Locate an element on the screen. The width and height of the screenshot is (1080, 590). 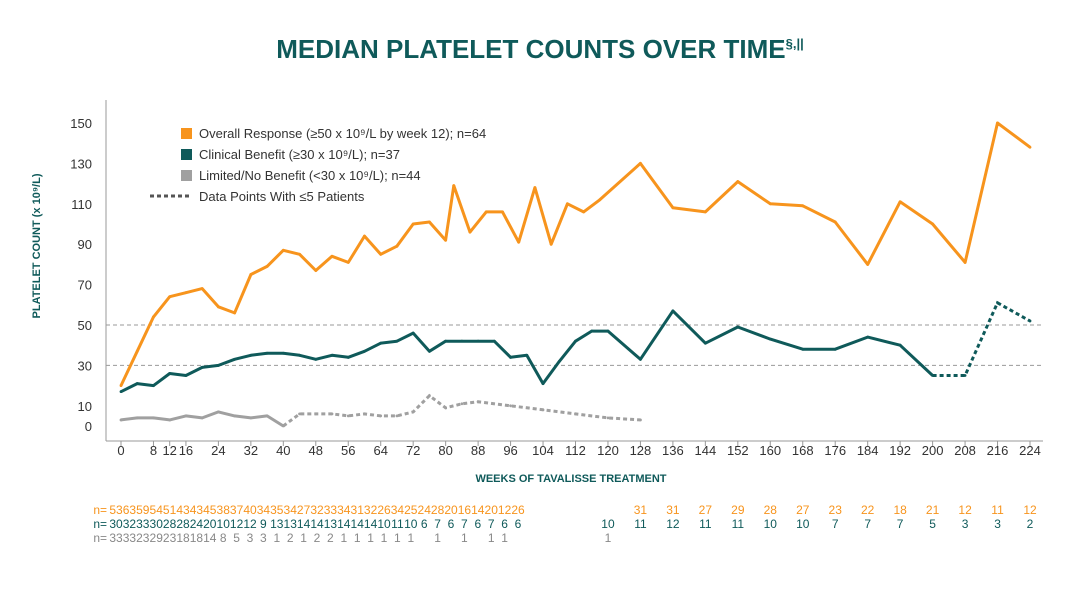
n-cell: 18 is located at coordinates (197, 538).